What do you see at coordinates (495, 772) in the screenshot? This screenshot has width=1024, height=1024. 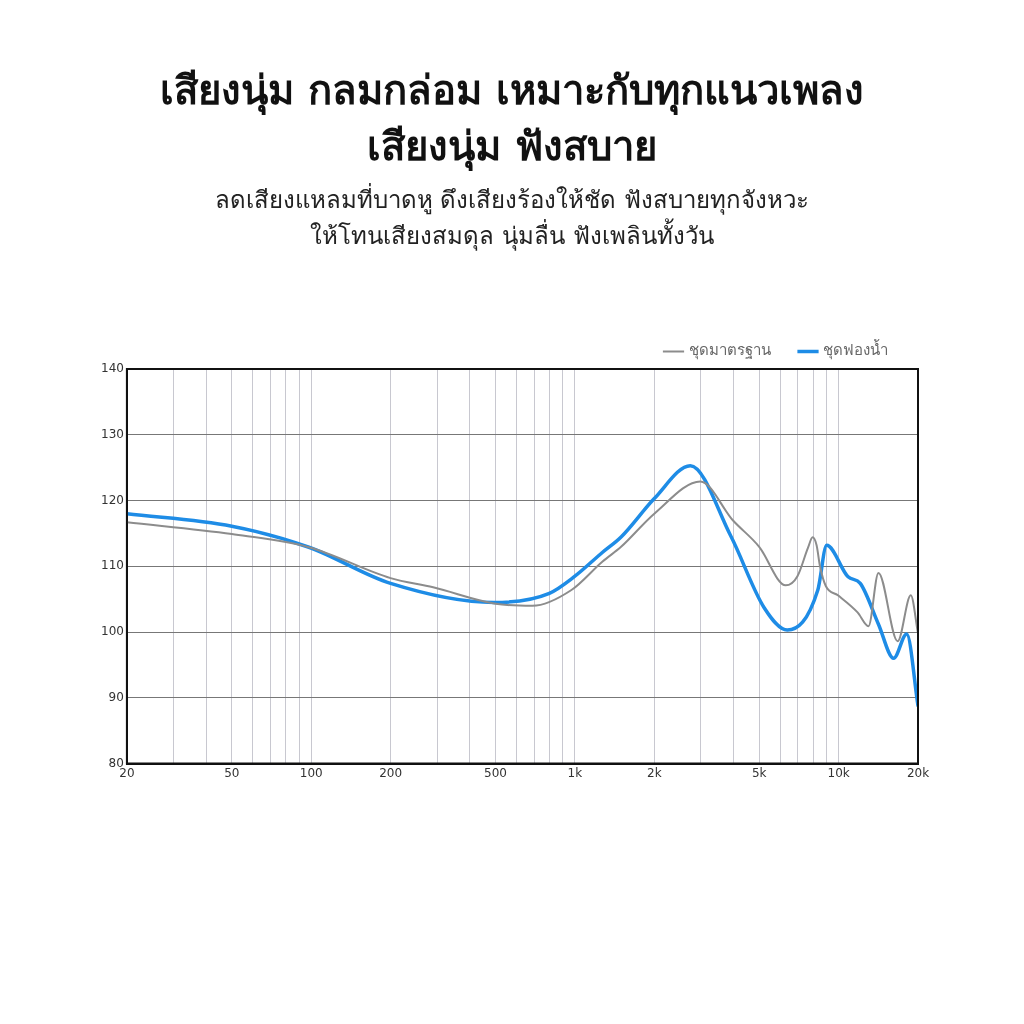 I see `x-tick-label: 500` at bounding box center [495, 772].